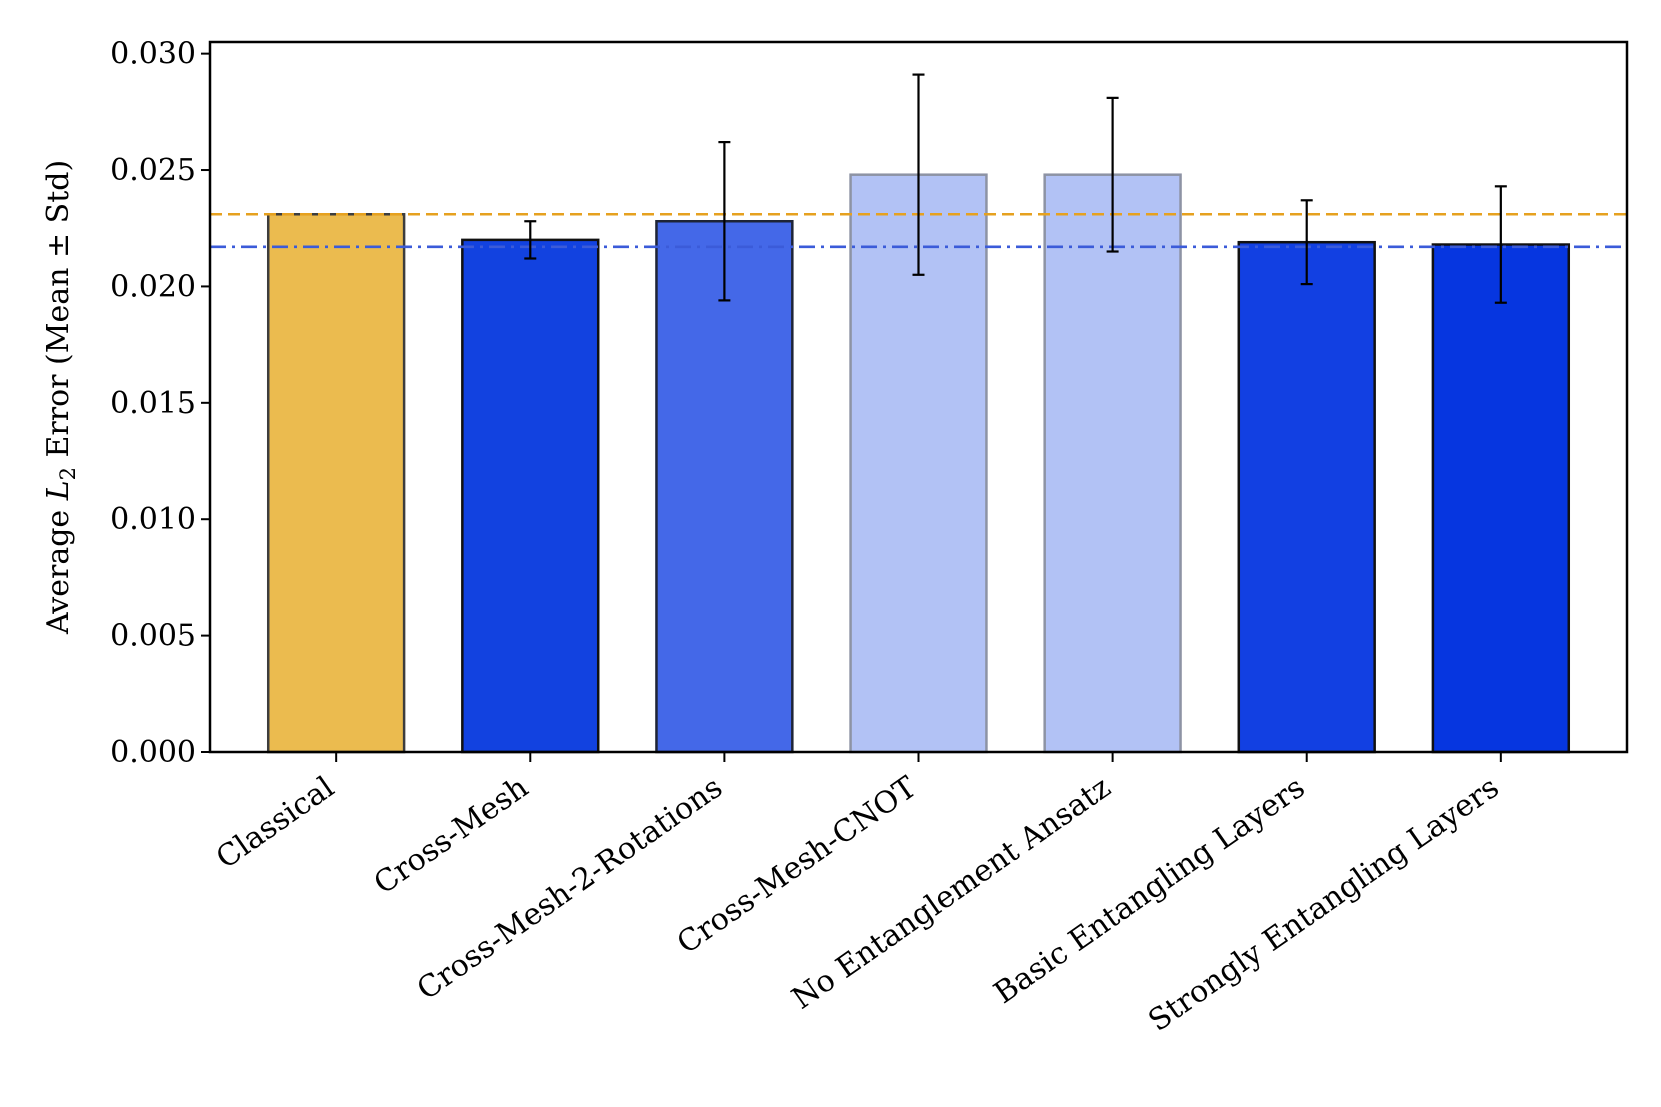 Image resolution: width=1661 pixels, height=1107 pixels. Describe the element at coordinates (153, 636) in the screenshot. I see `y-tick-label: 0.005` at that location.